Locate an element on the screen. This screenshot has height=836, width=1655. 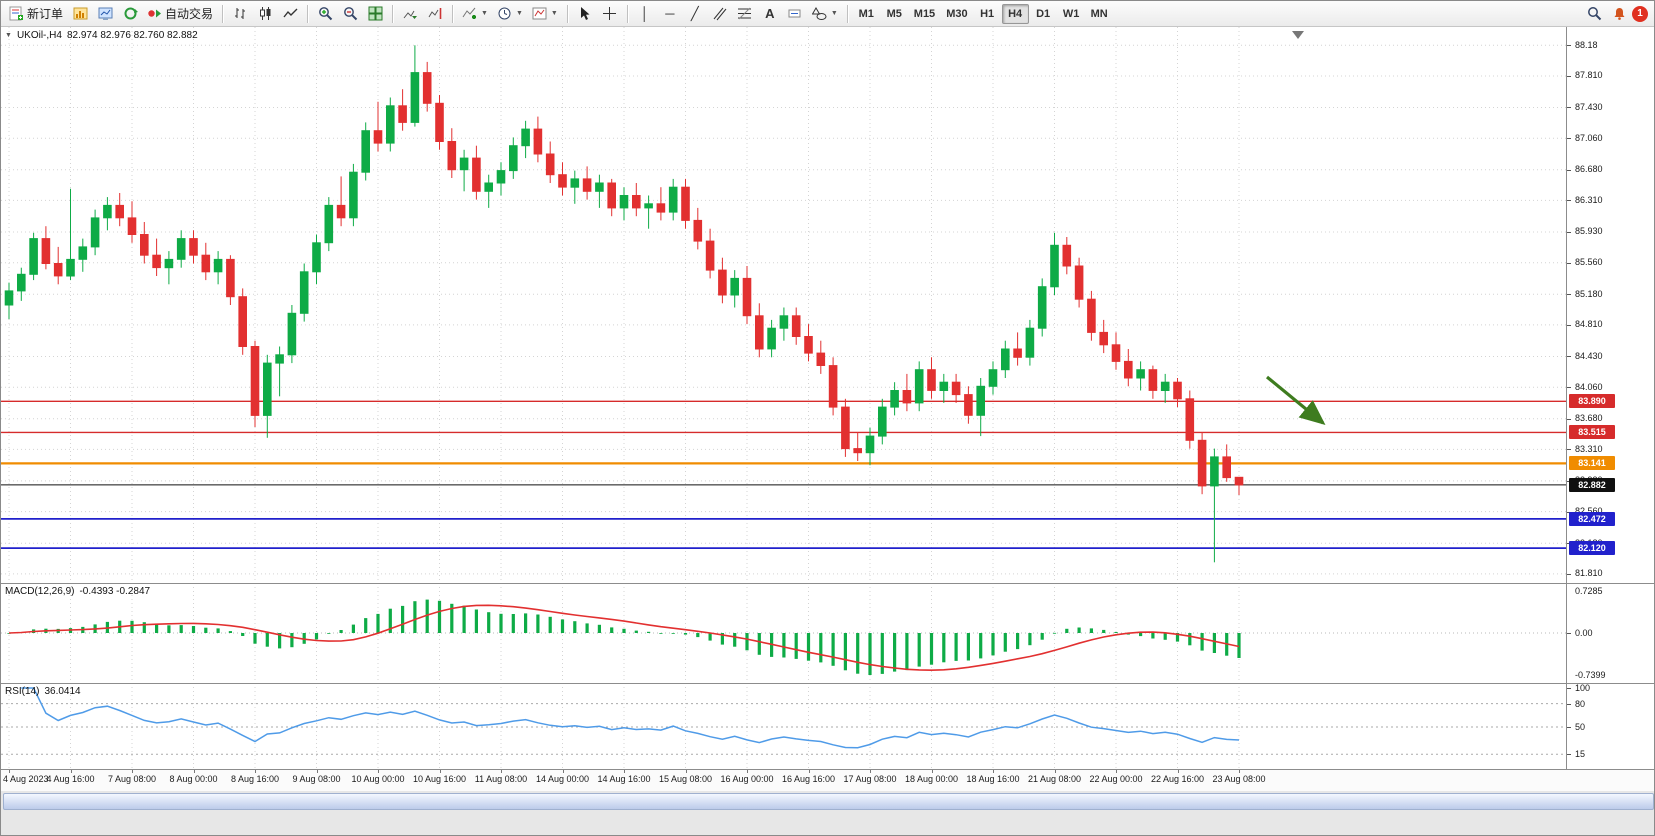
timeframe-w1-button: W1 is located at coordinates (1071, 13).